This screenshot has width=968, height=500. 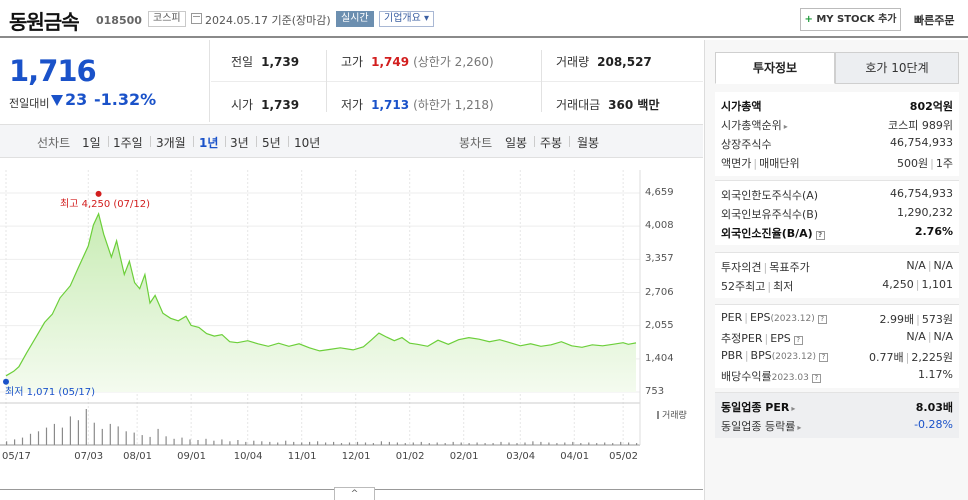 I want to click on info-value-text: 46,754,933, so click(x=921, y=142).